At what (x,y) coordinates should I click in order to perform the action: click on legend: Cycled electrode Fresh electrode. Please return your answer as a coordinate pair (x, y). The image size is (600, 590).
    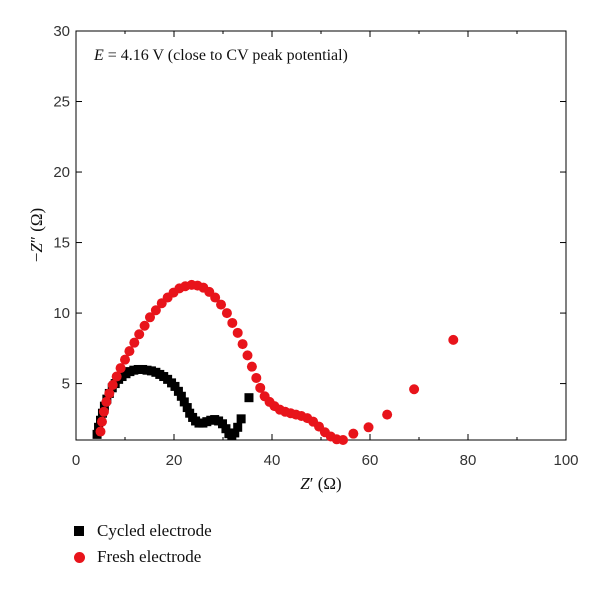
    Looking at the image, I should click on (143, 544).